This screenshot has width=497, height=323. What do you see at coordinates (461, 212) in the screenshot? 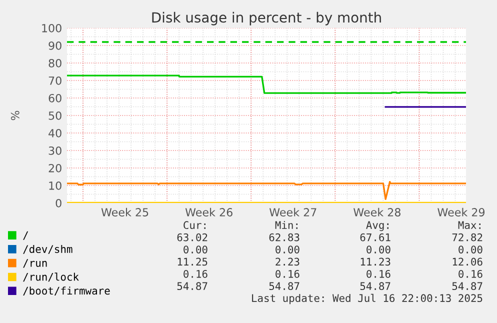
I see `x-tick-label: Week 29` at bounding box center [461, 212].